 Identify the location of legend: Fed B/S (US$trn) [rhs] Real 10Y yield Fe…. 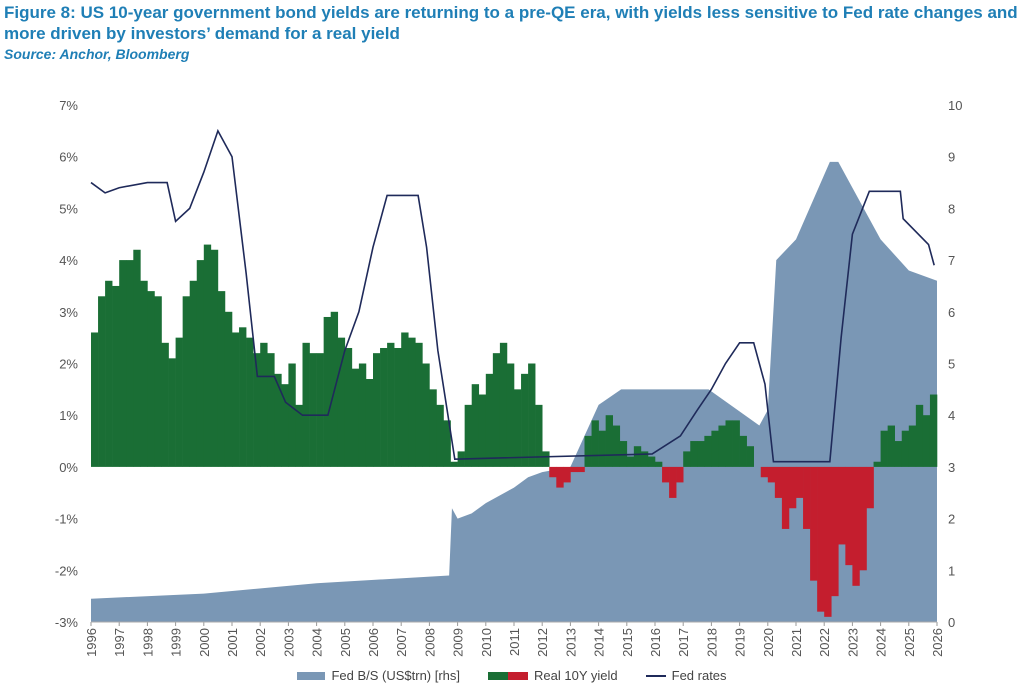
(512, 676).